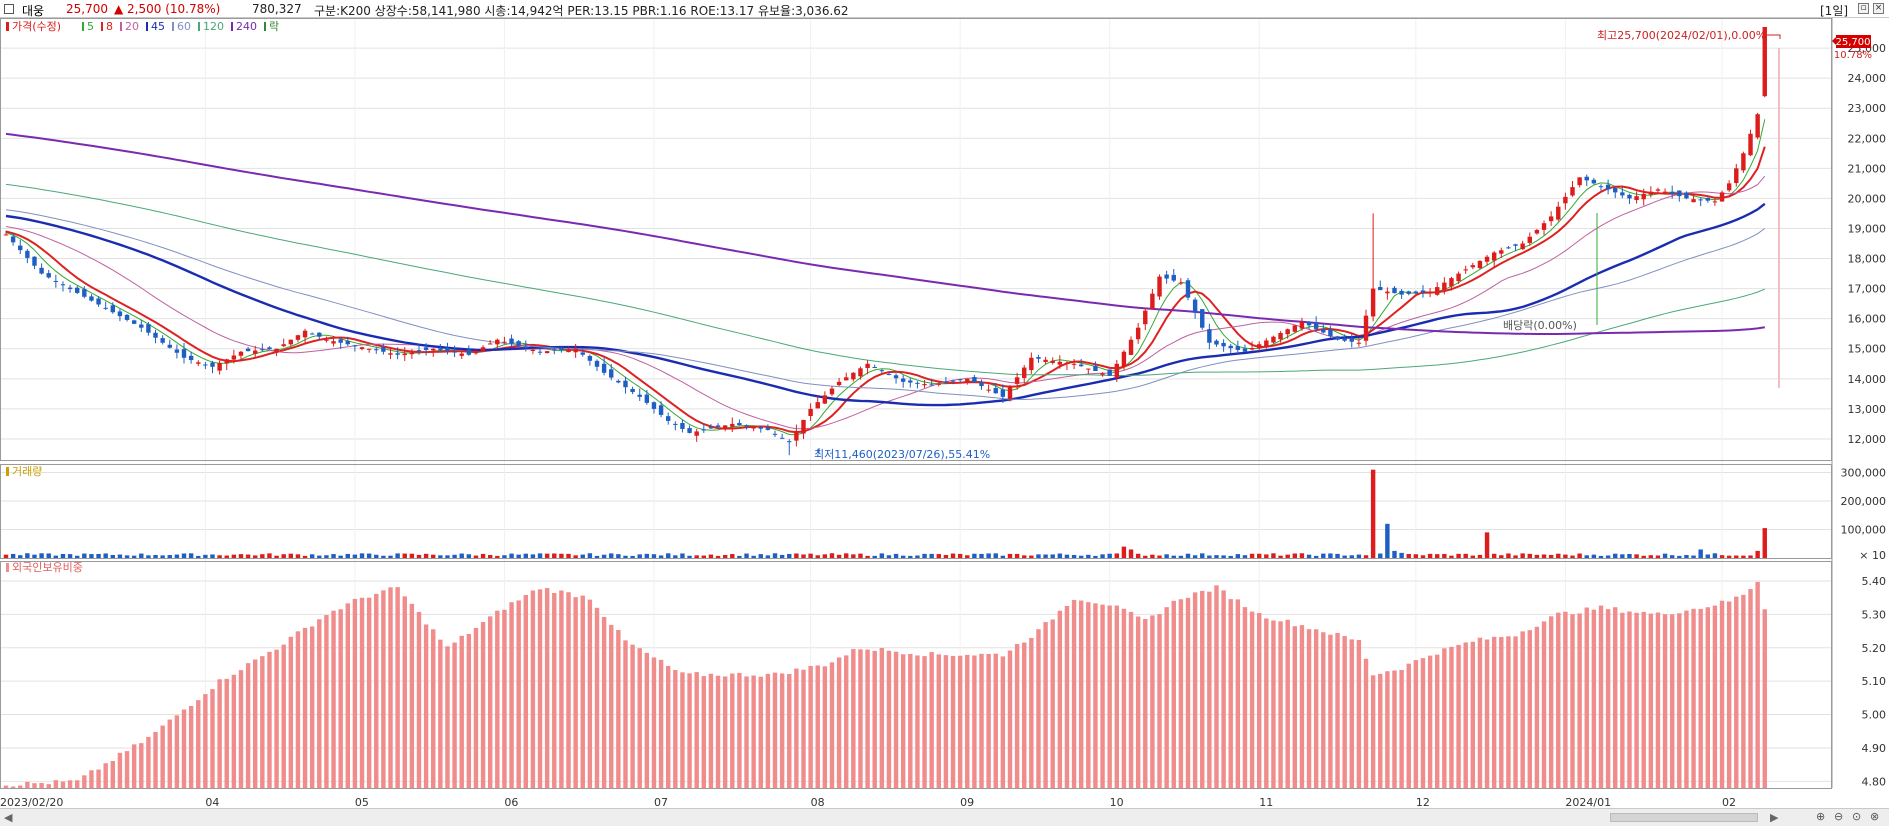 Image resolution: width=1889 pixels, height=826 pixels. Describe the element at coordinates (1821, 816) in the screenshot. I see `zoom-in-icon: ⊕` at that location.